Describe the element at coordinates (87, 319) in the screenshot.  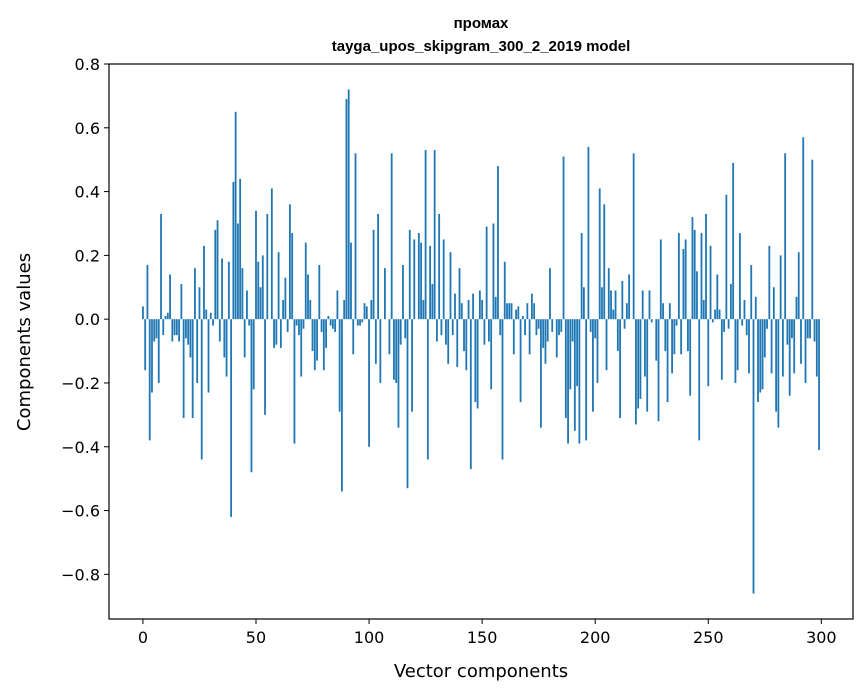
I see `y-tick-label-4: 0.0` at that location.